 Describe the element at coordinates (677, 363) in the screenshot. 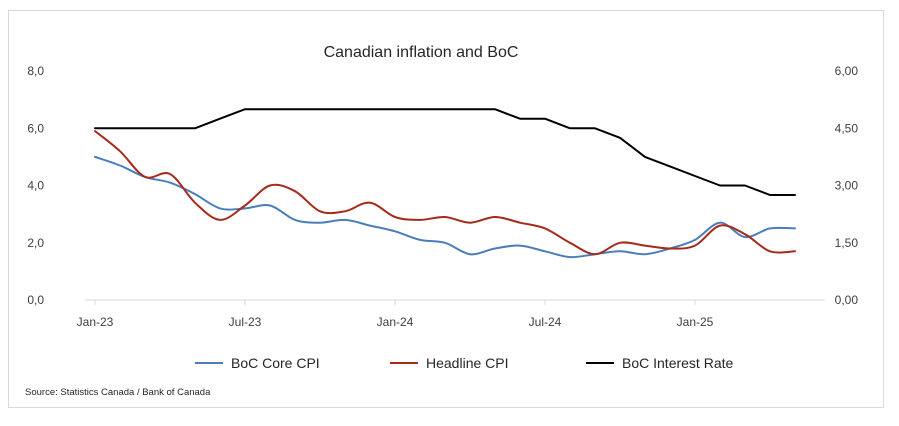

I see `legend-interest-rate-label: BoC Interest Rate` at that location.